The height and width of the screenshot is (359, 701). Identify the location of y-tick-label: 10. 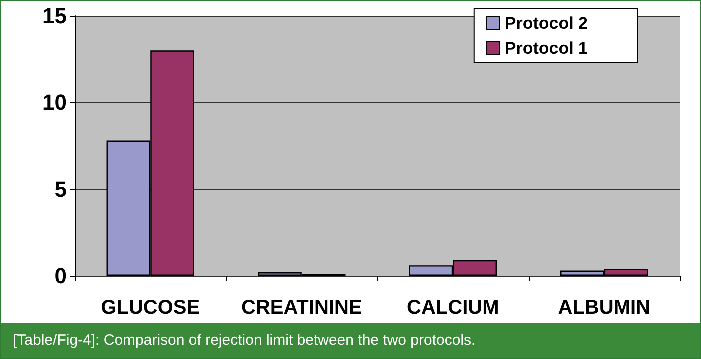
(54, 103).